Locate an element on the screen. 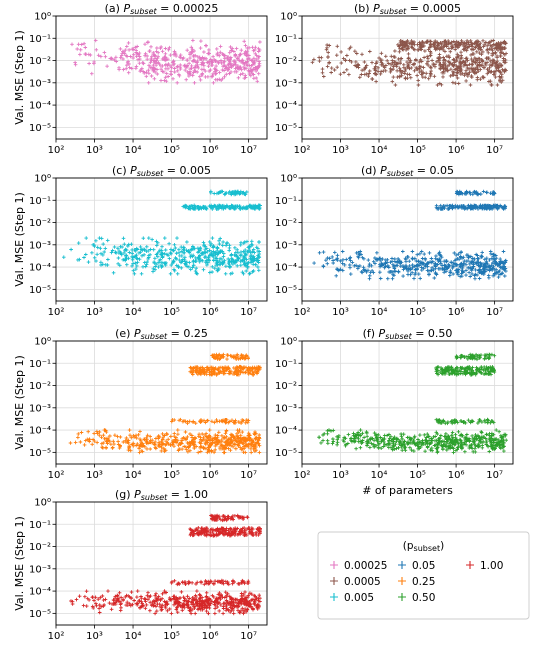  panel-title-value: = 0.50 is located at coordinates (432, 333).